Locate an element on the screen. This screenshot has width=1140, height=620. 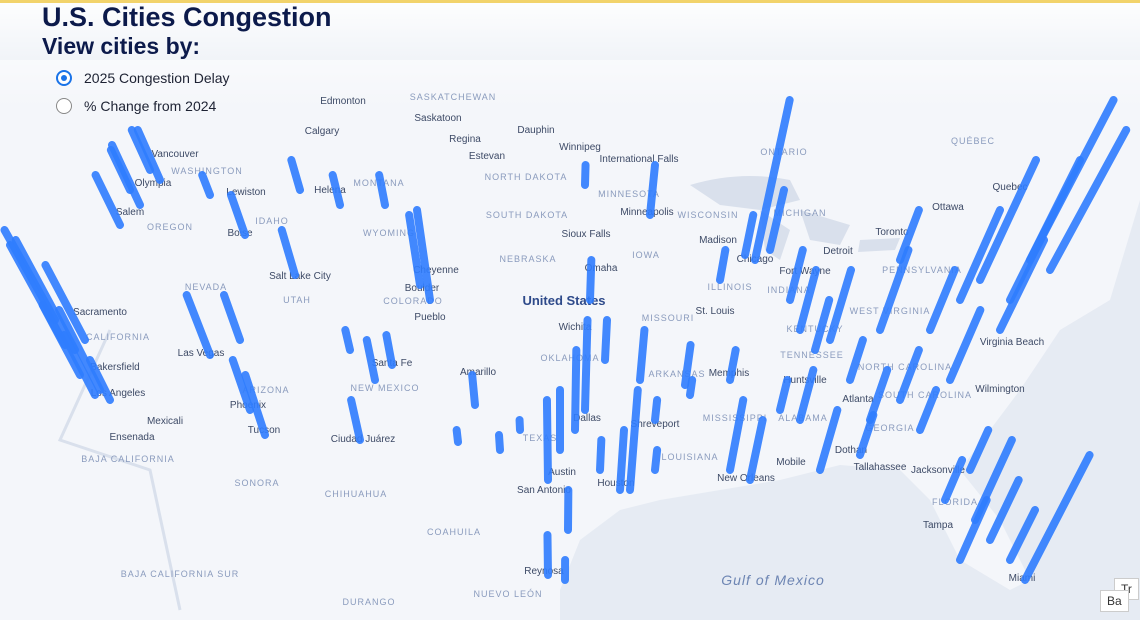
option: % Change from 2024 is located at coordinates (194, 106).